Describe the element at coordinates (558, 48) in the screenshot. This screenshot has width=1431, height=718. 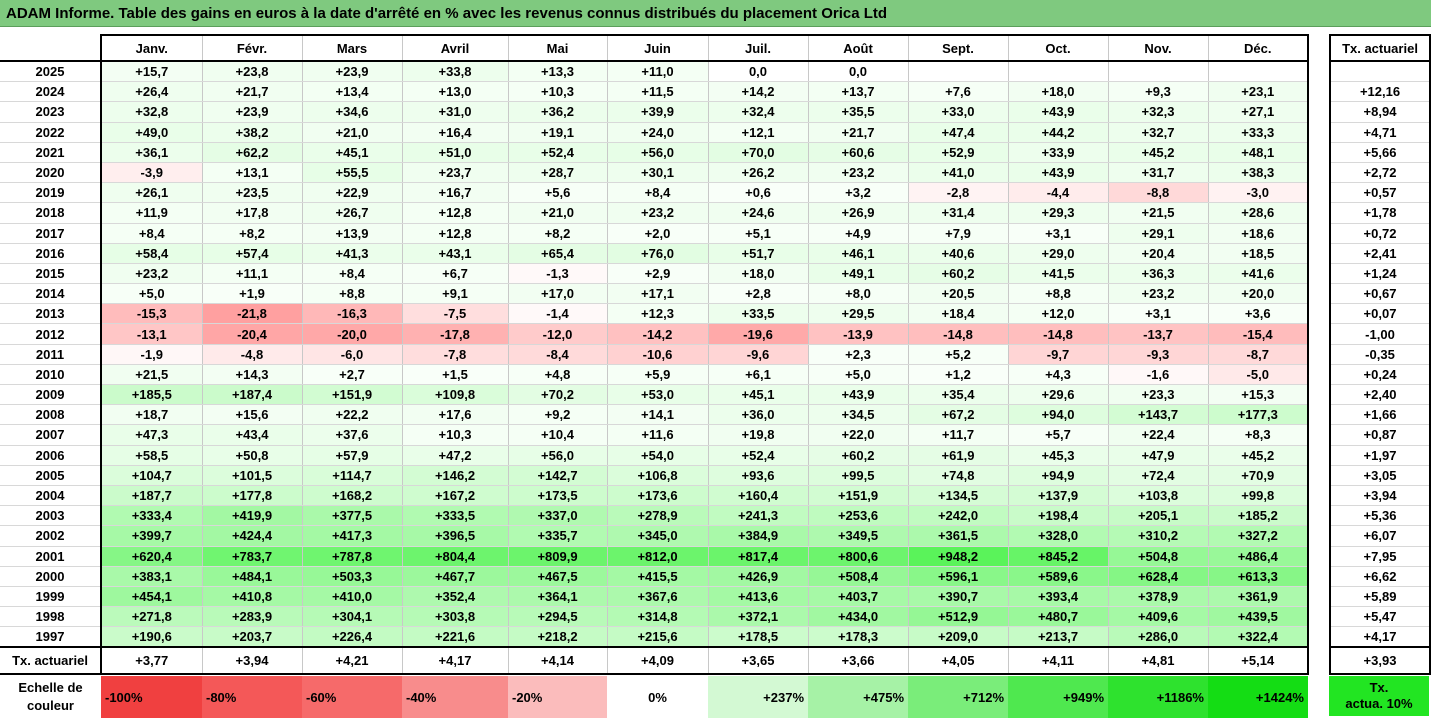
I see `month-header: Mai` at that location.